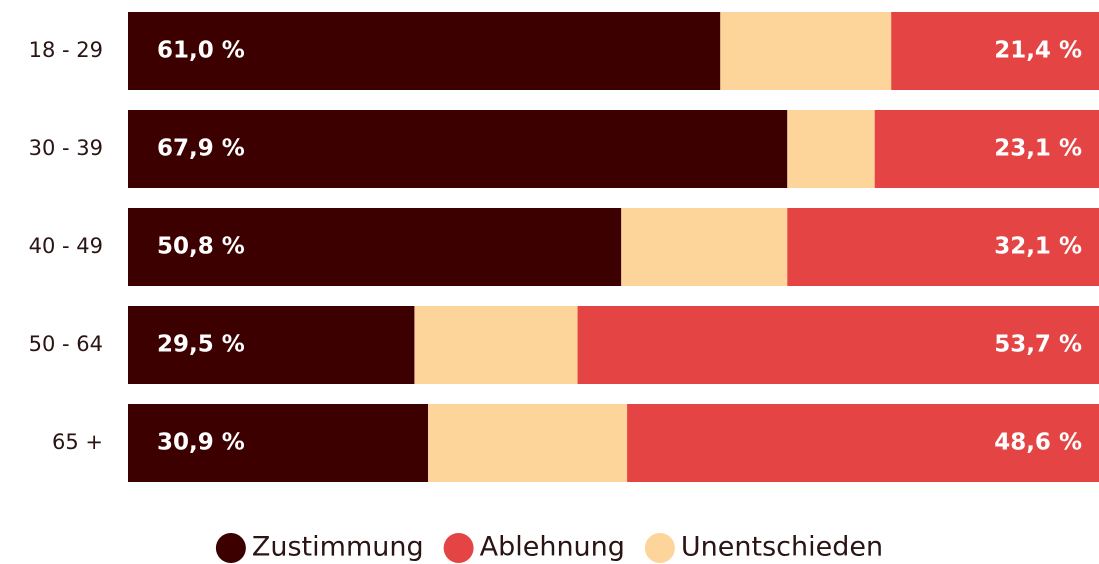 The height and width of the screenshot is (564, 1099). Describe the element at coordinates (66, 246) in the screenshot. I see `category-label: 40 - 49` at that location.